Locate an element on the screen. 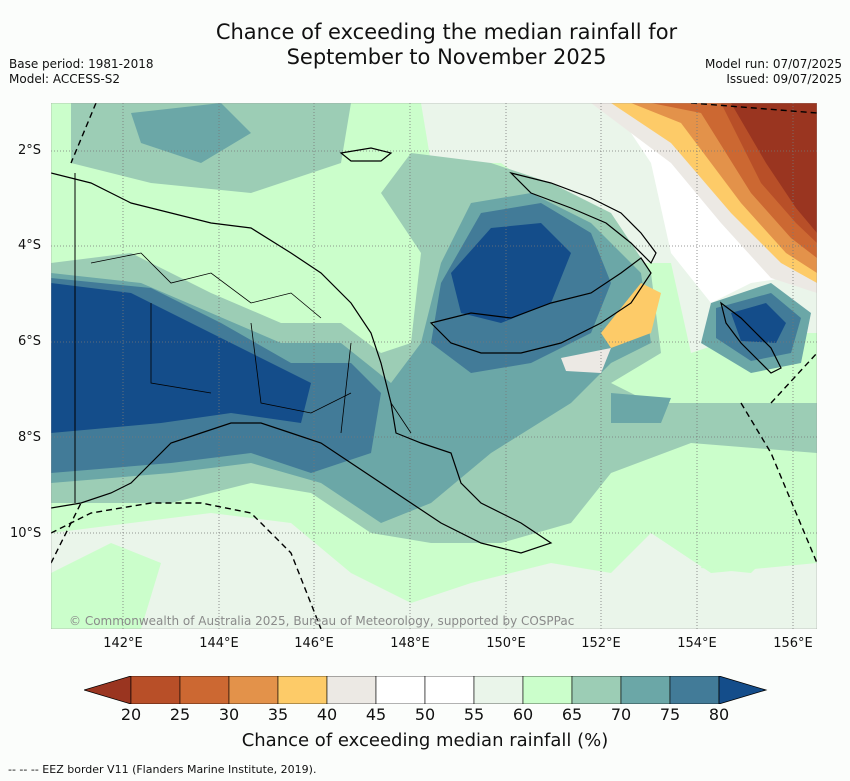 The height and width of the screenshot is (781, 850). cb-tick-40: 40 is located at coordinates (327, 714).